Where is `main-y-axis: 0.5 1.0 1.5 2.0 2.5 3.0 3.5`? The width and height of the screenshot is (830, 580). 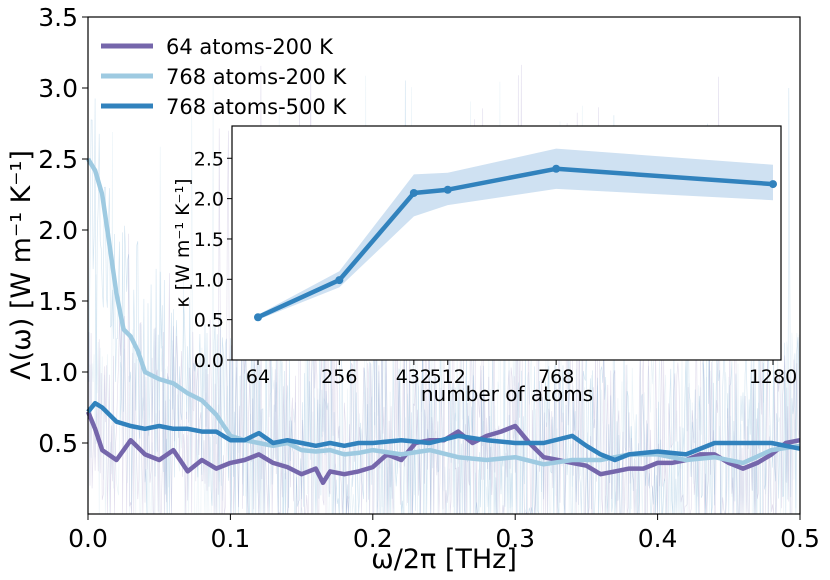 main-y-axis: 0.5 1.0 1.5 2.0 2.5 3.0 3.5 is located at coordinates (63, 230).